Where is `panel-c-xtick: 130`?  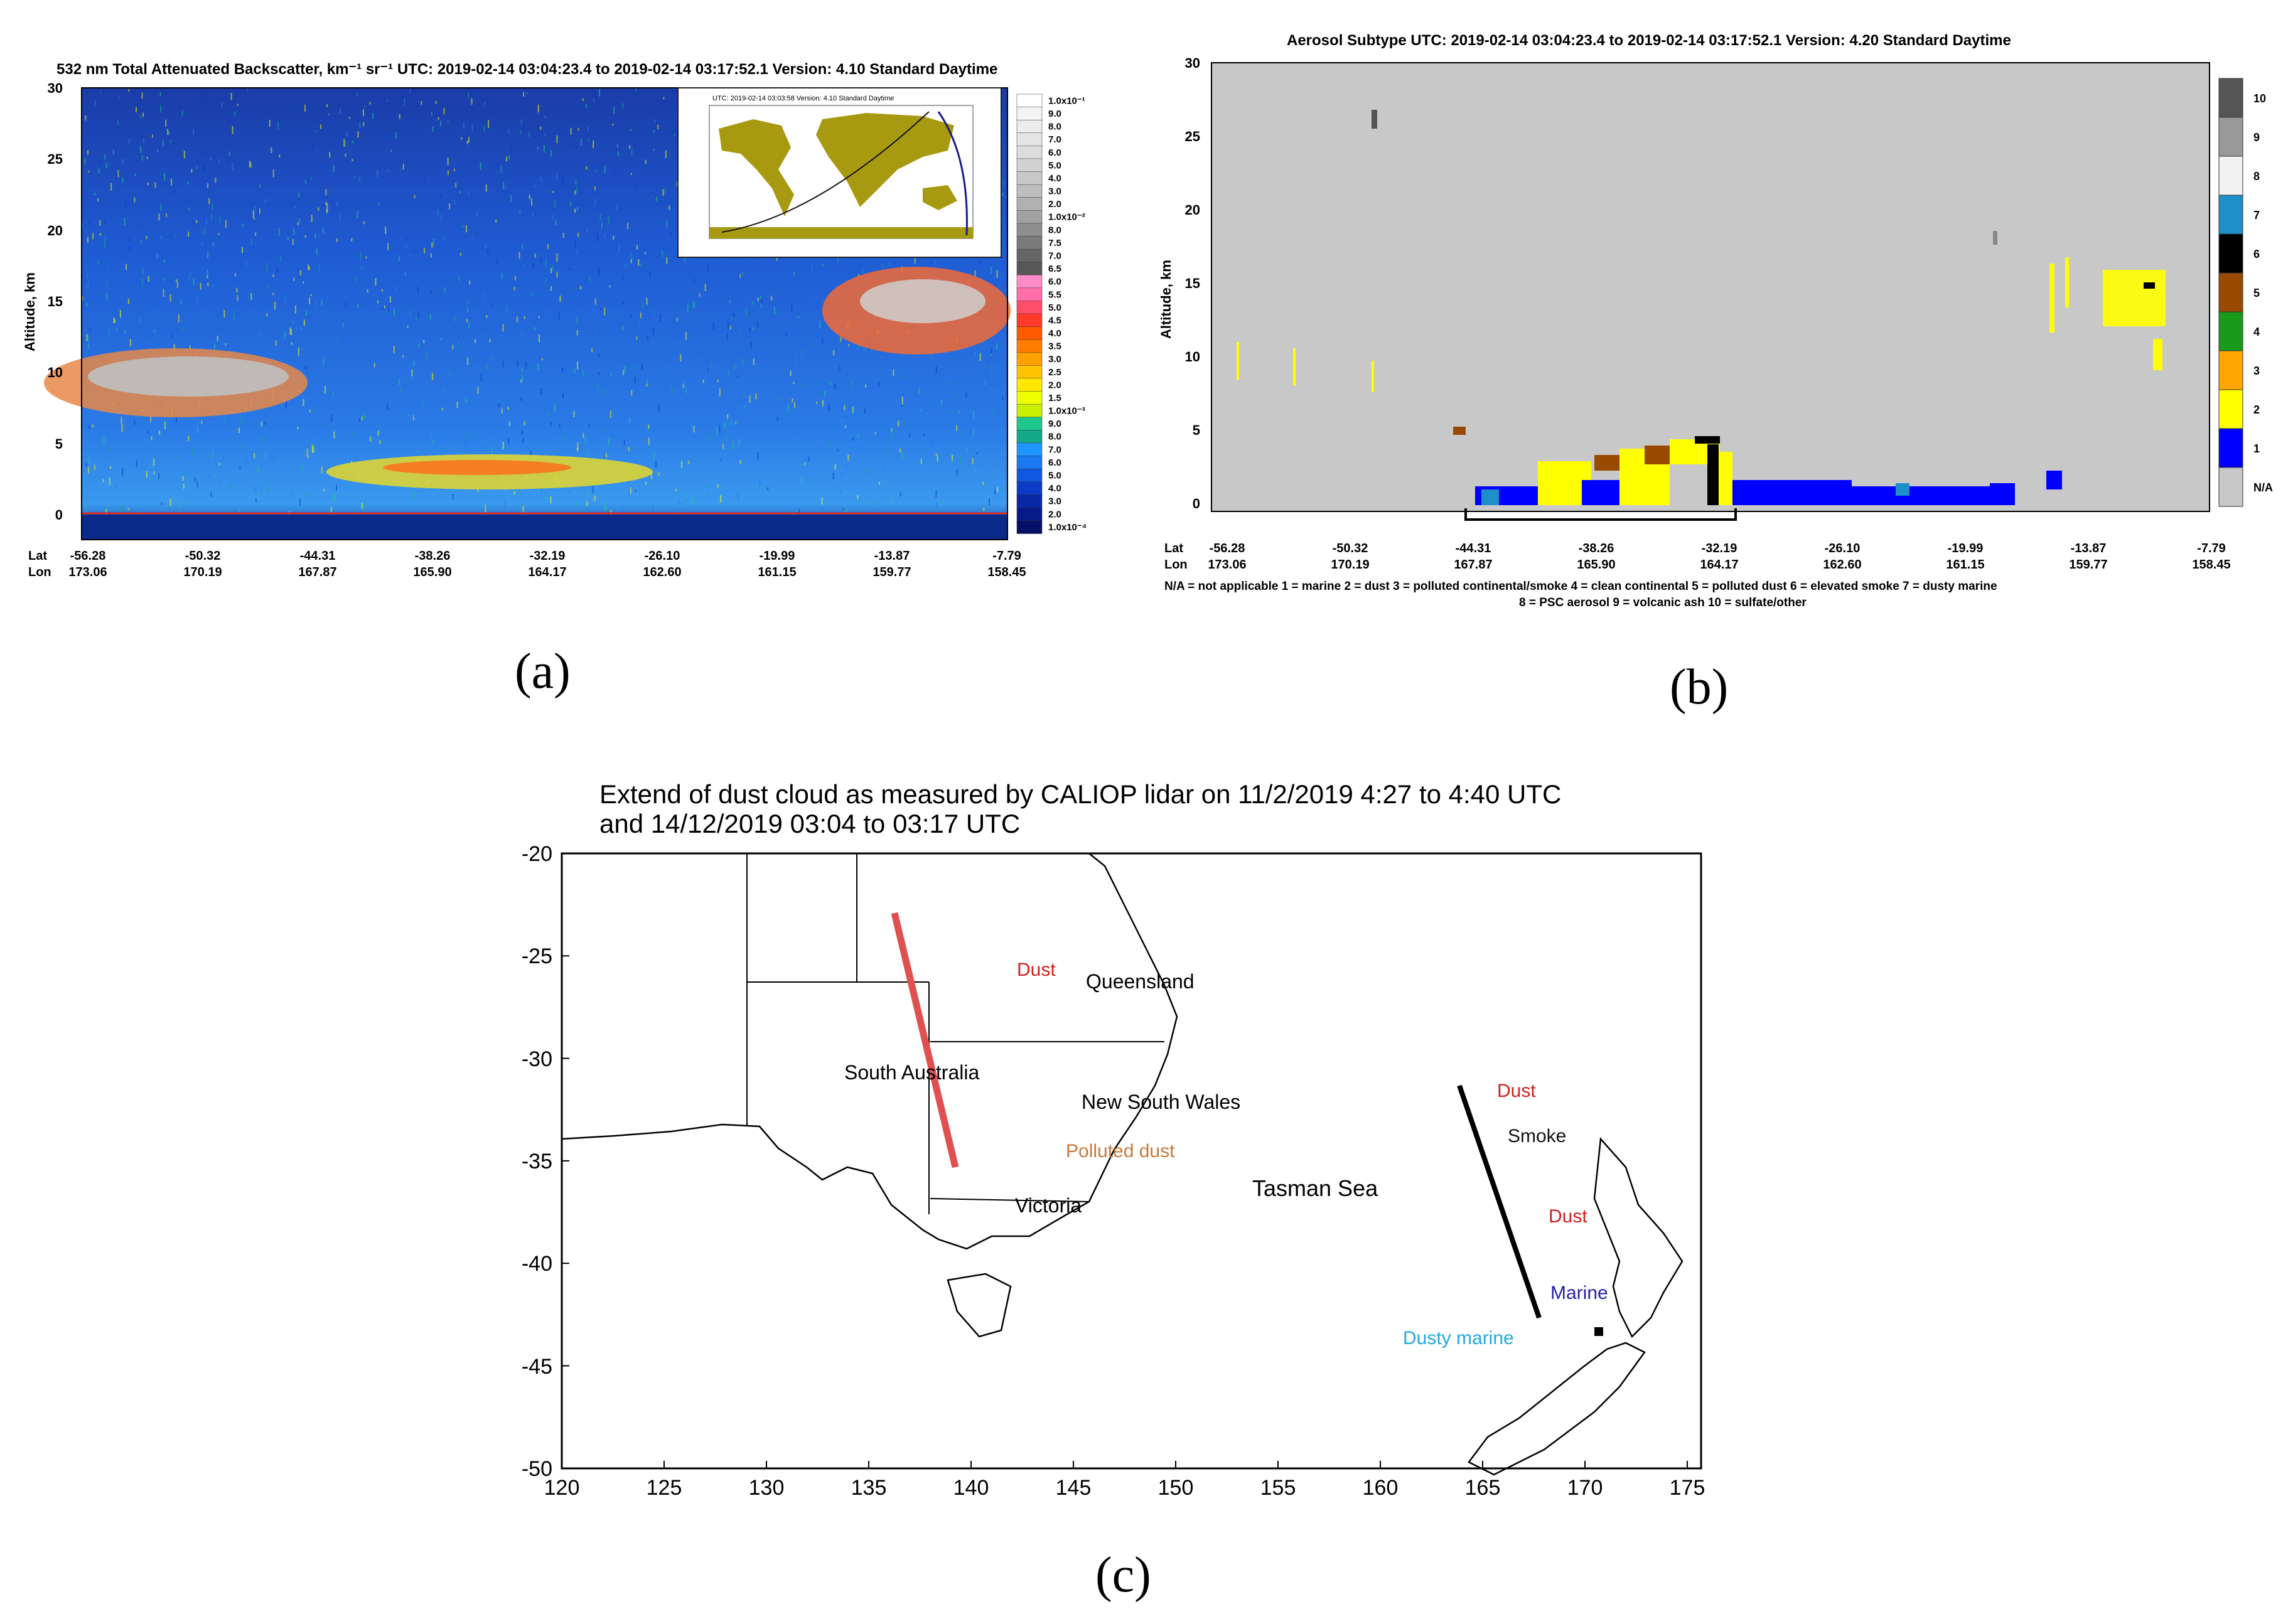 panel-c-xtick: 130 is located at coordinates (767, 1488).